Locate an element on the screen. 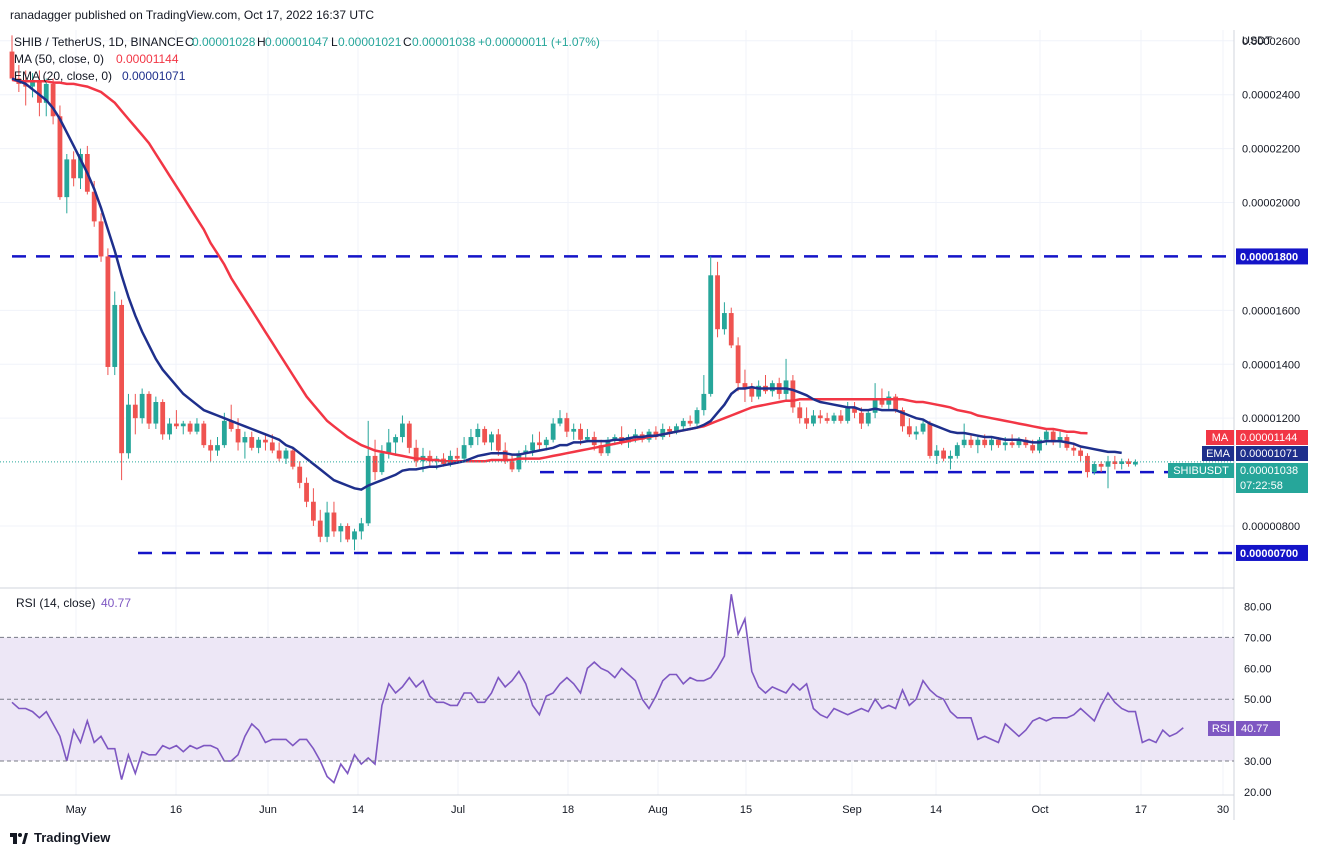 The width and height of the screenshot is (1326, 857). price-tick-label: 0.00002200 is located at coordinates (1271, 150).